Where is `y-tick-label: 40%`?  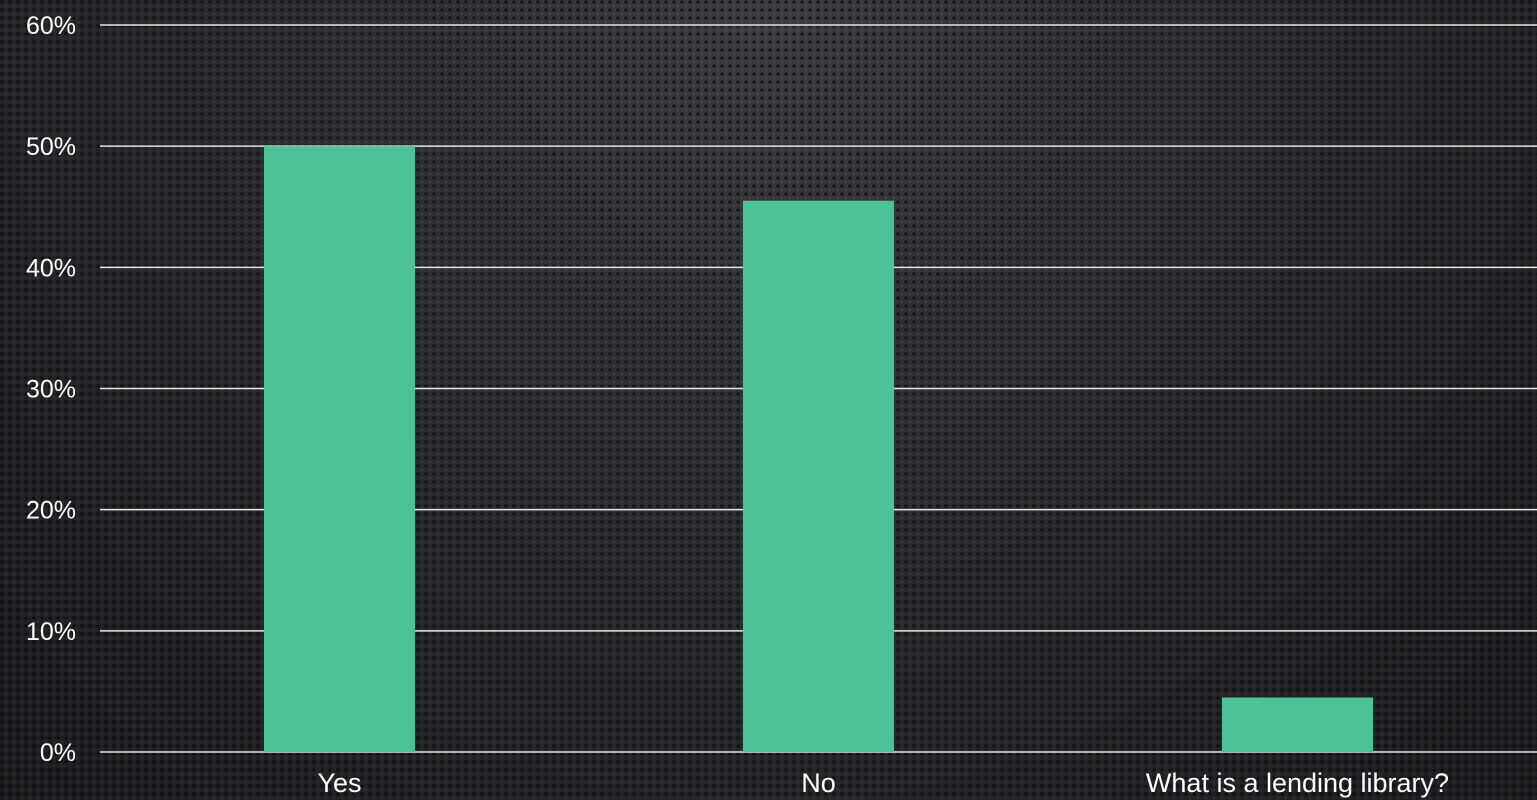
y-tick-label: 40% is located at coordinates (51, 268).